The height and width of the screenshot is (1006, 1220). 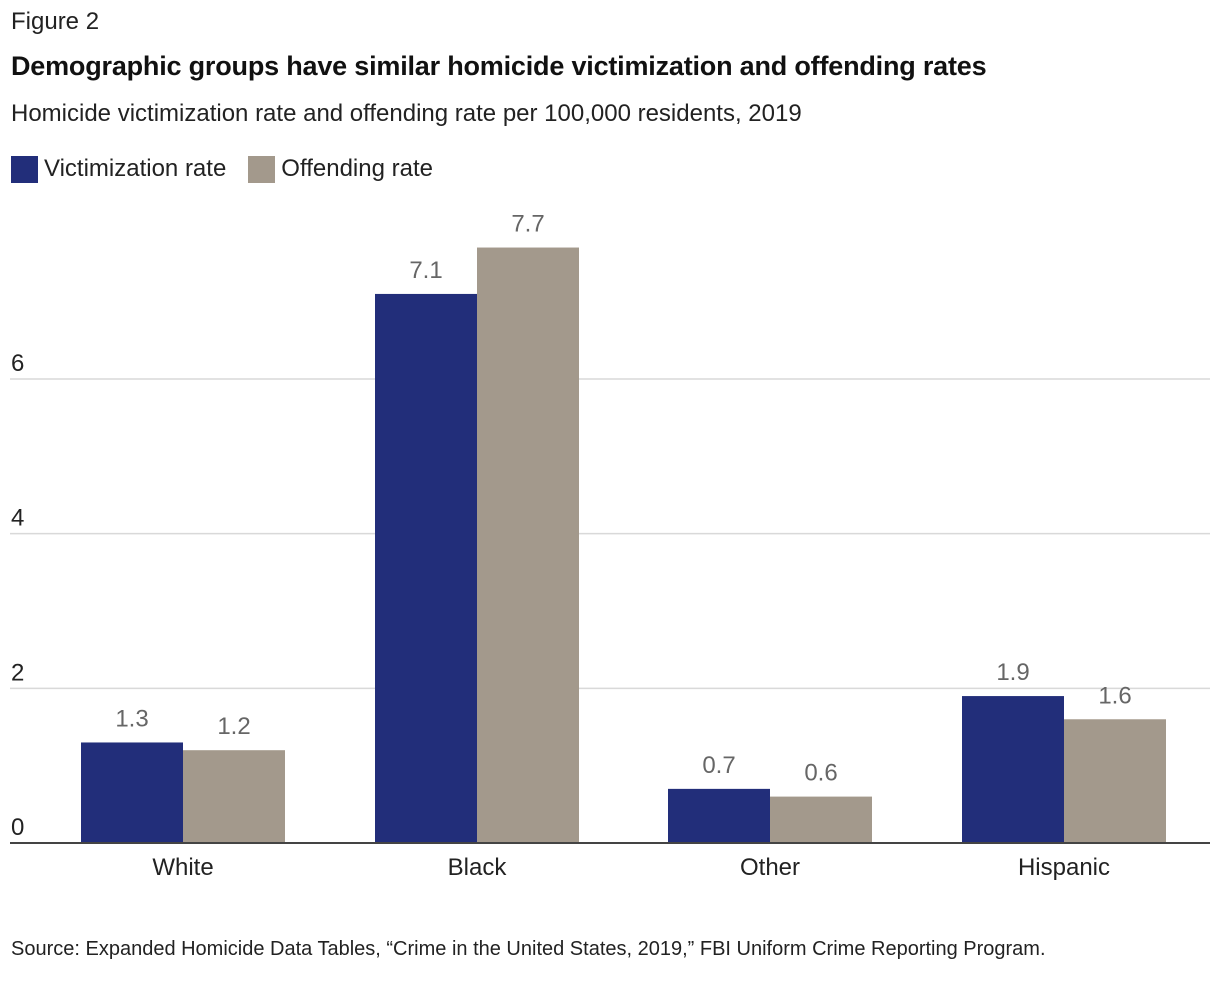 What do you see at coordinates (17, 672) in the screenshot?
I see `y-tick-label-2: 2` at bounding box center [17, 672].